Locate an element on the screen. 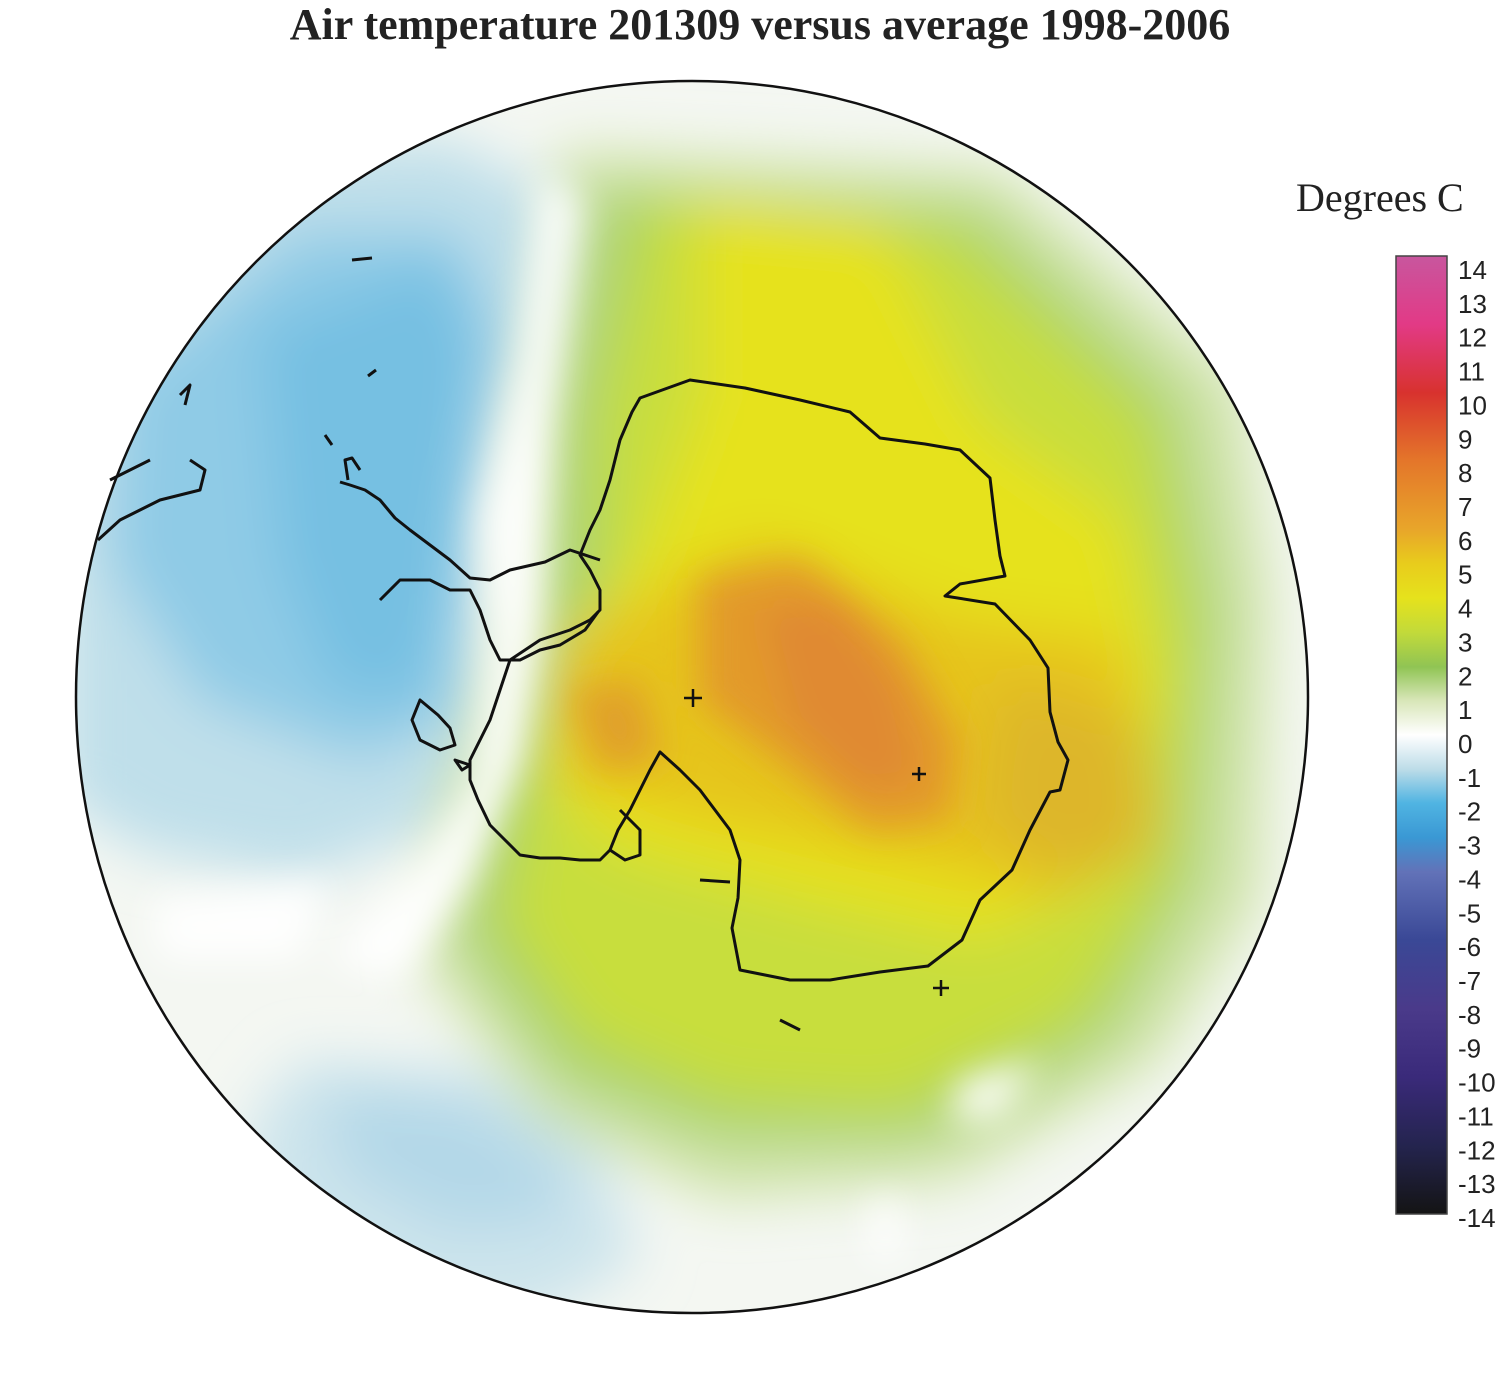 The image size is (1500, 1379). ross-ice-front is located at coordinates (705, 920).